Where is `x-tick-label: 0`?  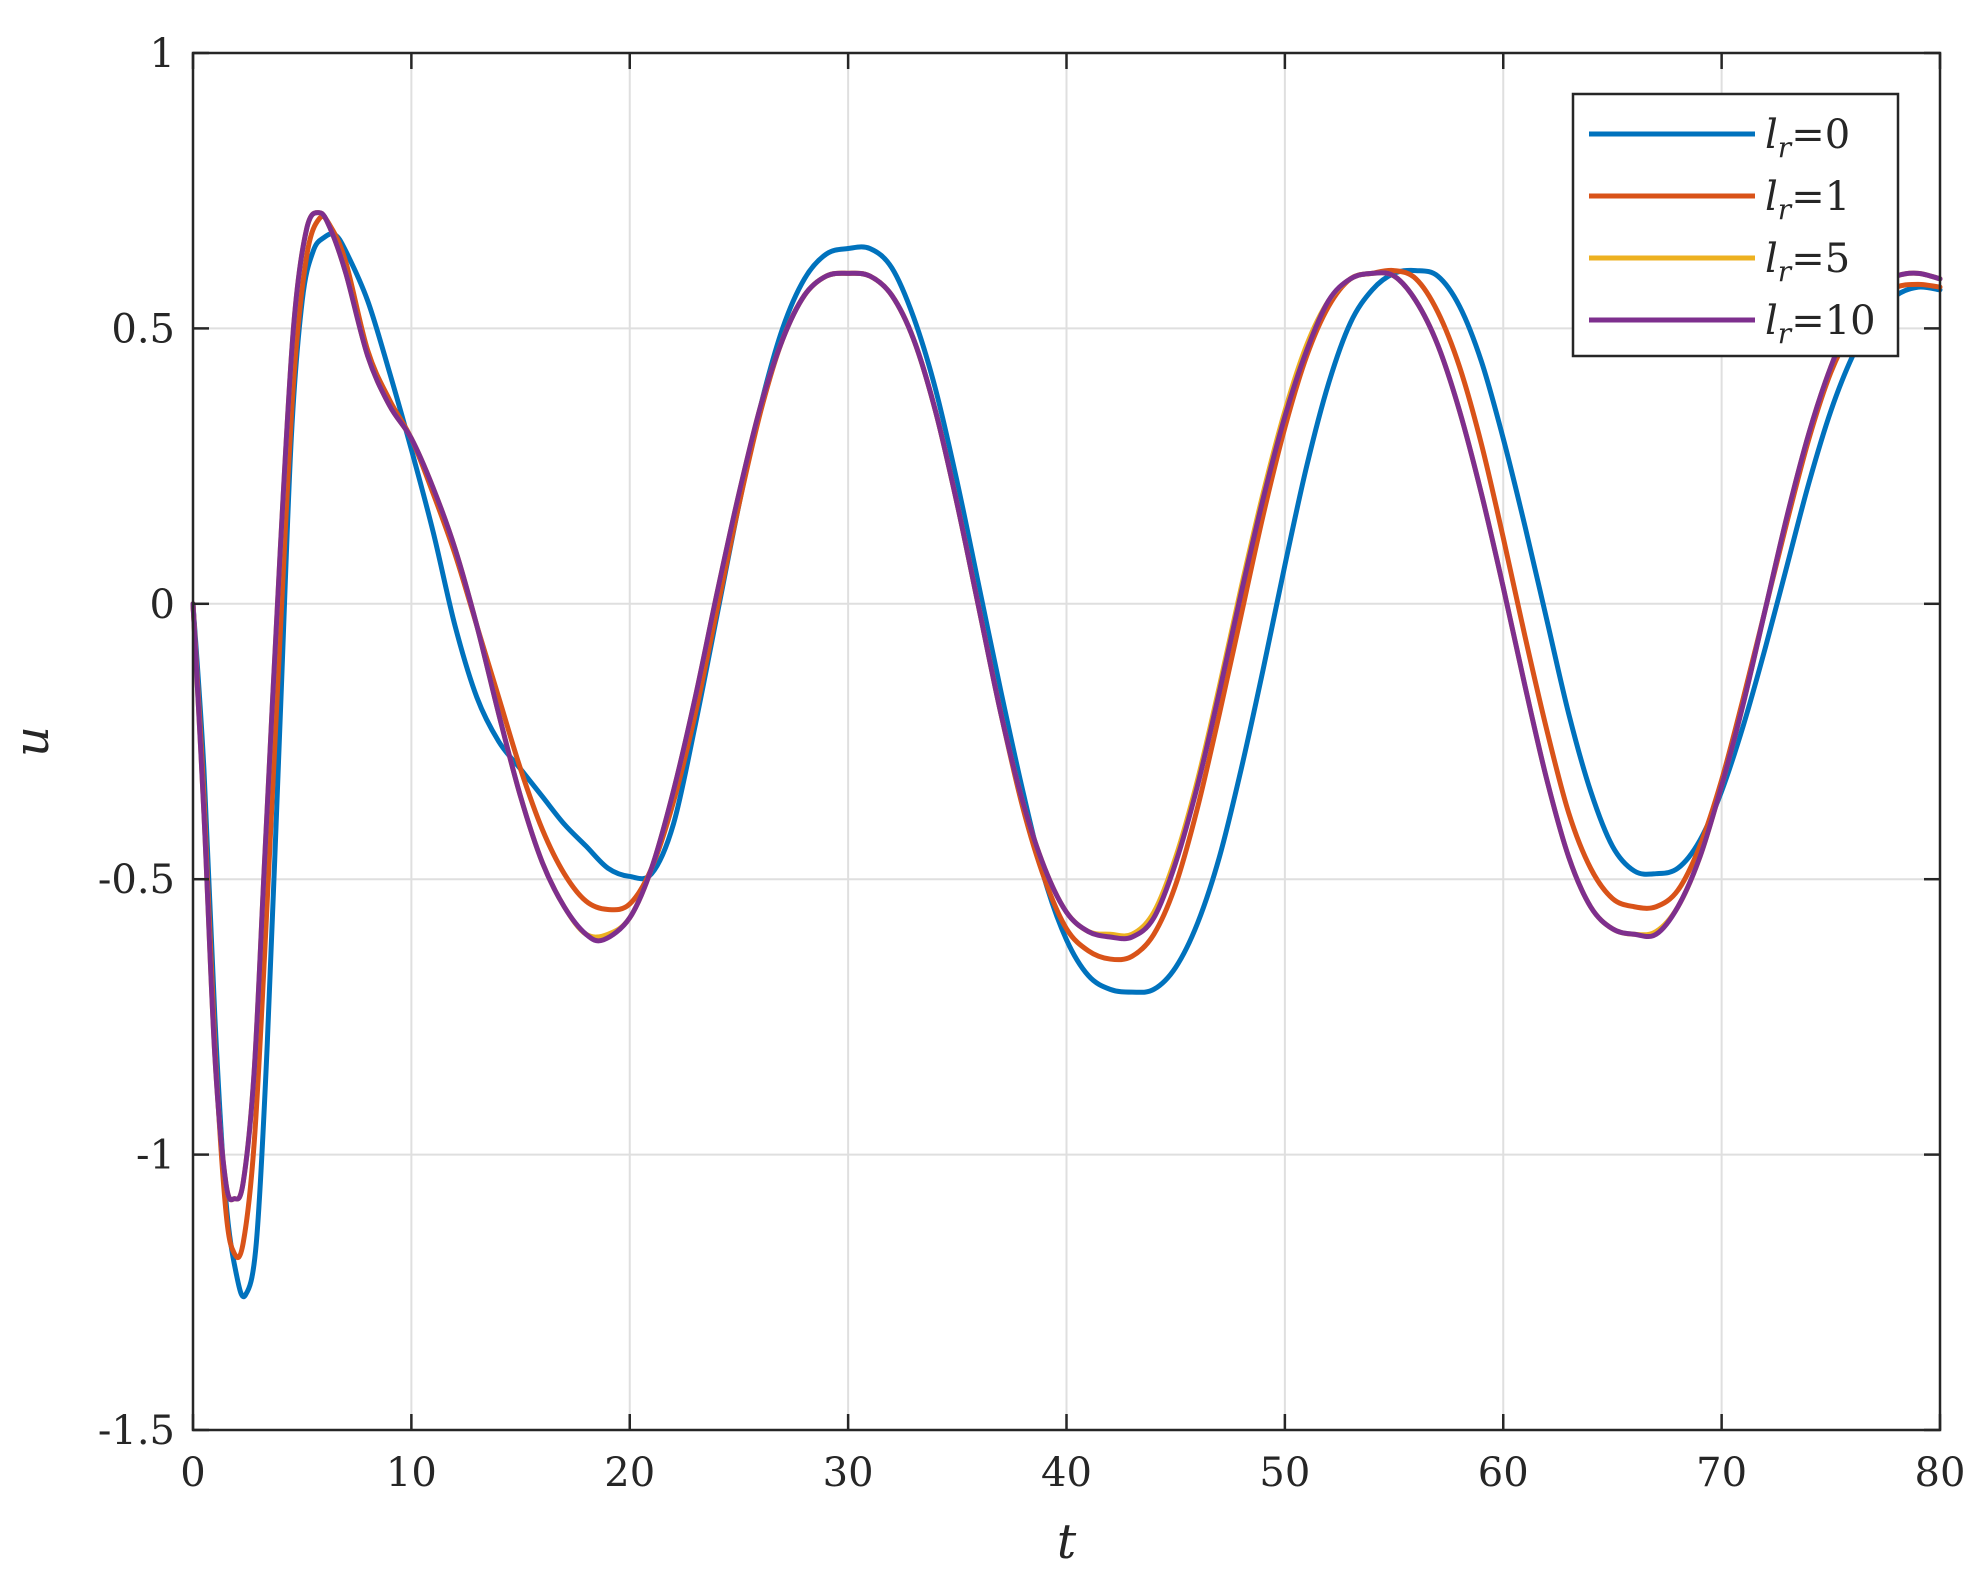 x-tick-label: 0 is located at coordinates (192, 1473).